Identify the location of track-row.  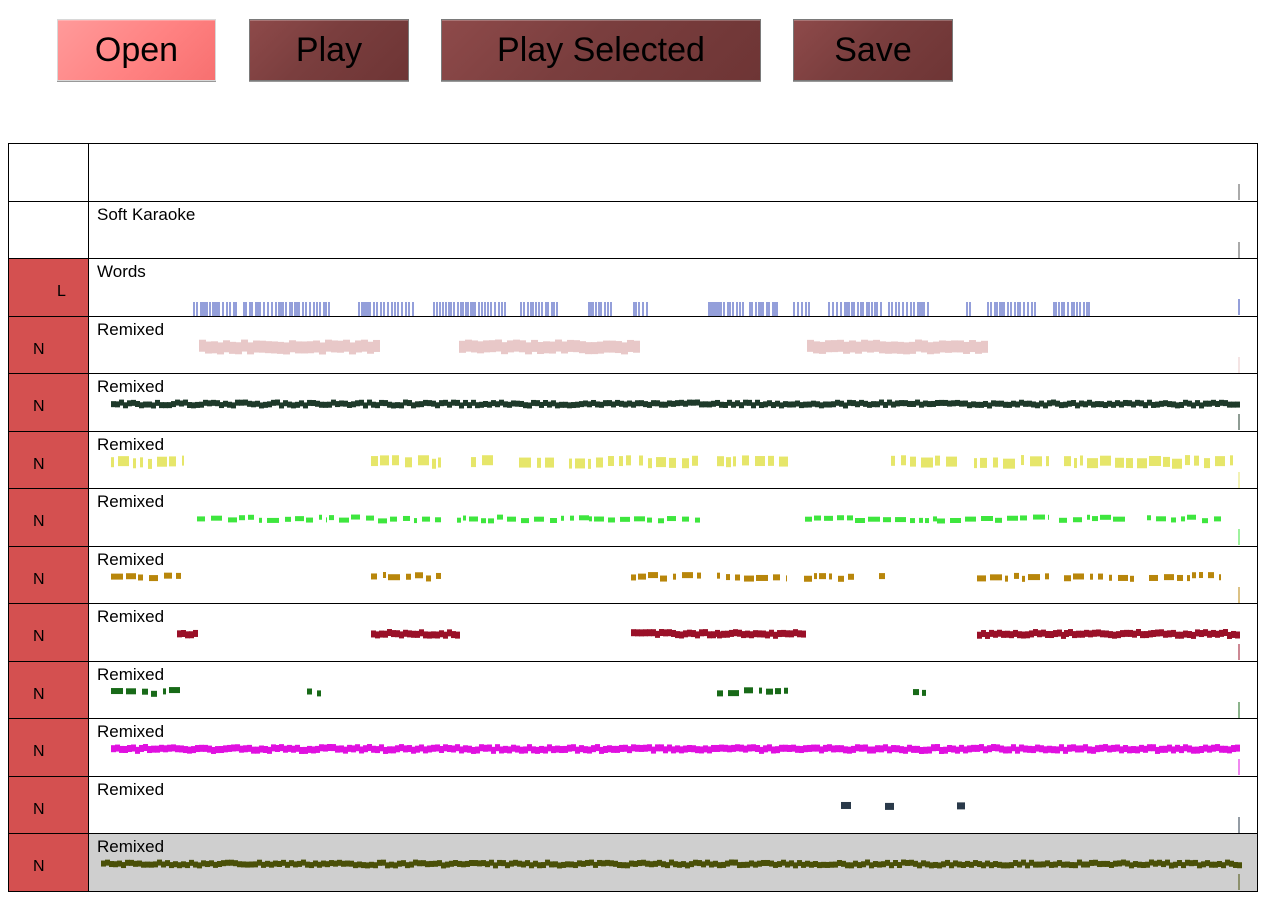
(633, 173).